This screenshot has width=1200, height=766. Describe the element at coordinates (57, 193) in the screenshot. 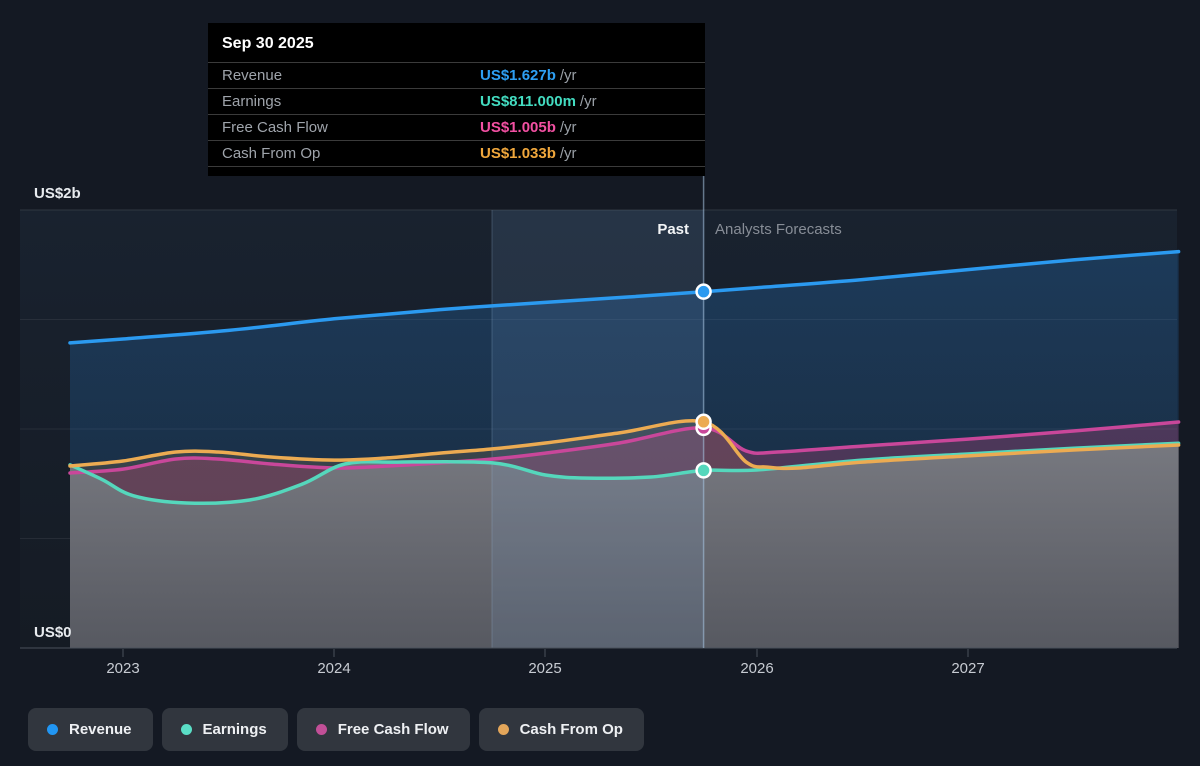

I see `y-axis-top-label: US$2b` at that location.